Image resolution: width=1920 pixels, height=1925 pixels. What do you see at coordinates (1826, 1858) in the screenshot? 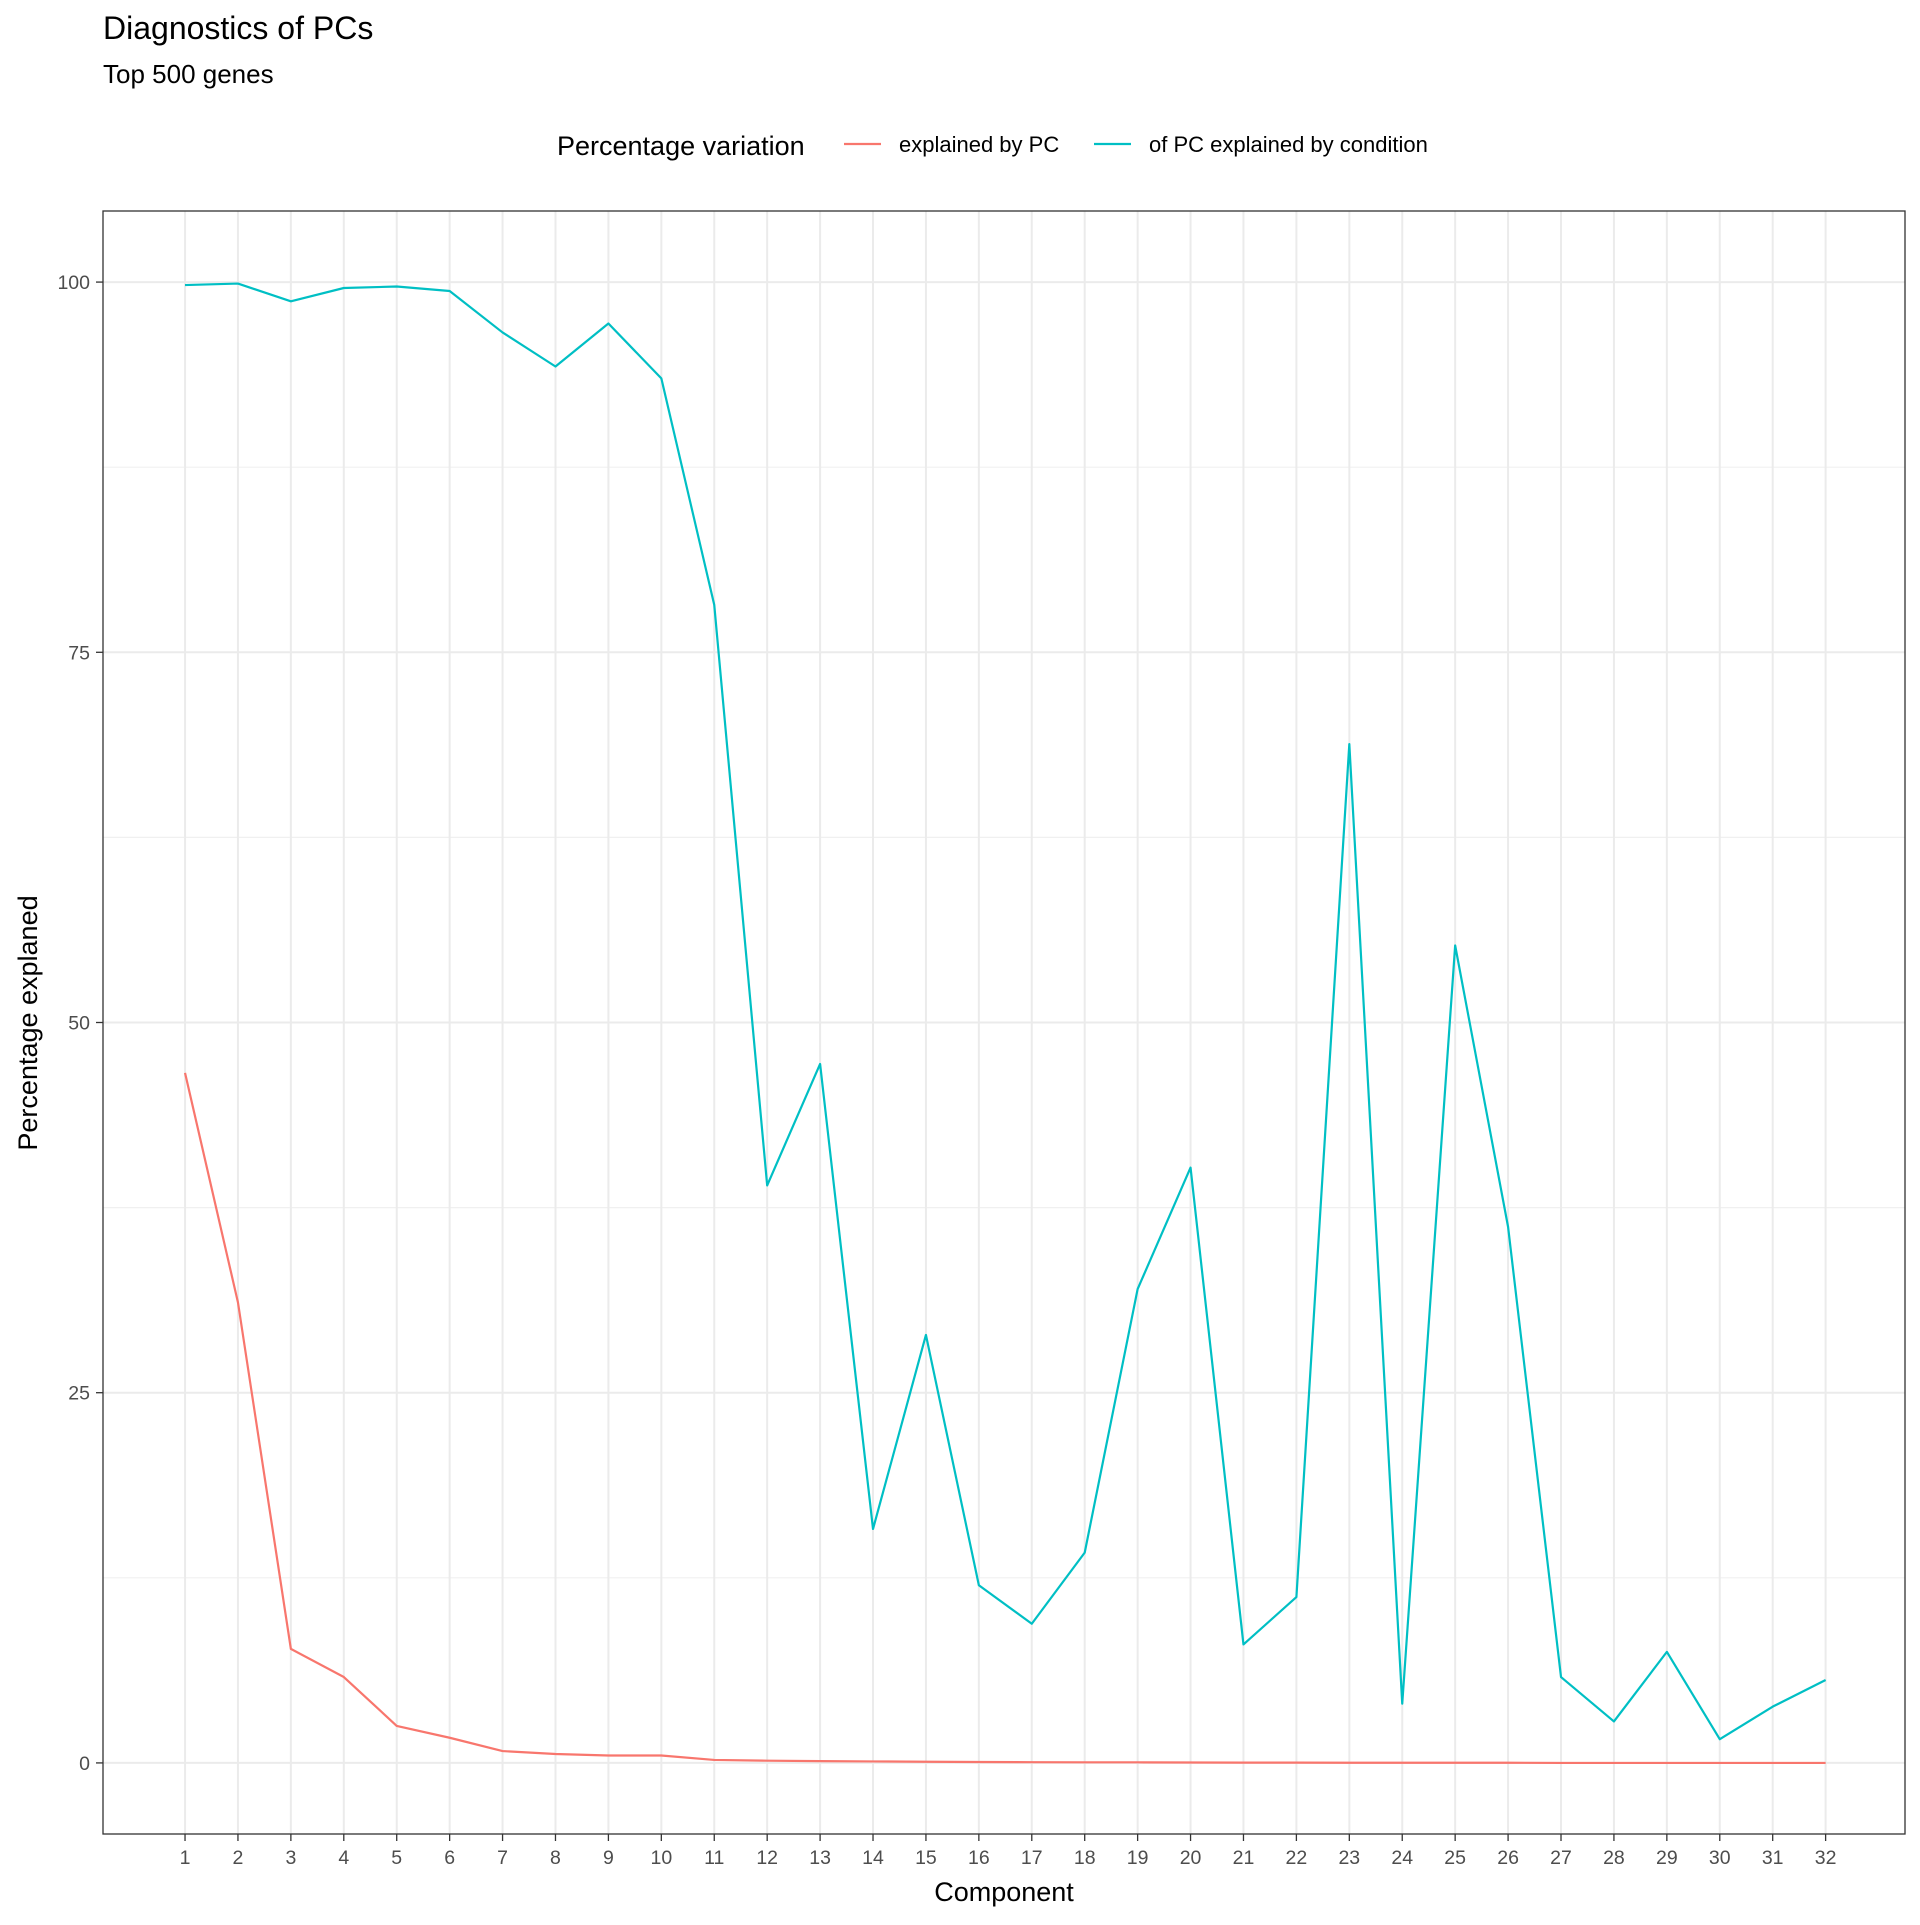
I see `x-tick-label: 32` at bounding box center [1826, 1858].